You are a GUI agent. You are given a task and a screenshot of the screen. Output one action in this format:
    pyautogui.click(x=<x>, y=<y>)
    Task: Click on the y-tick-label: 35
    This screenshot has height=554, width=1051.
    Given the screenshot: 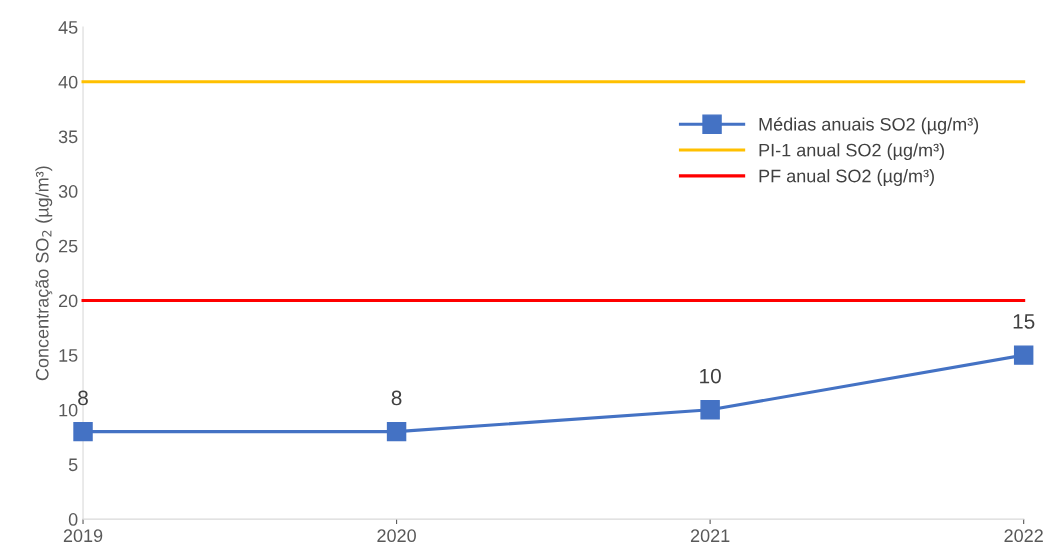 What is the action you would take?
    pyautogui.click(x=68, y=137)
    